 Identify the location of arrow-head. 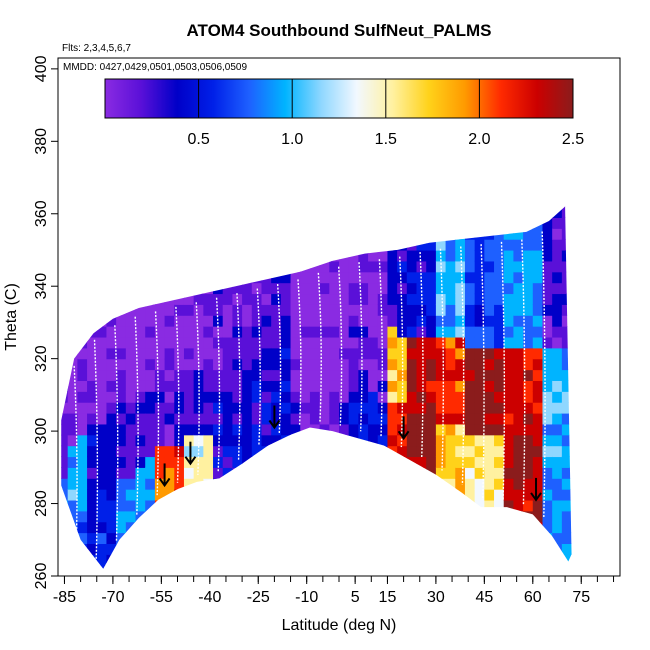
(403, 435).